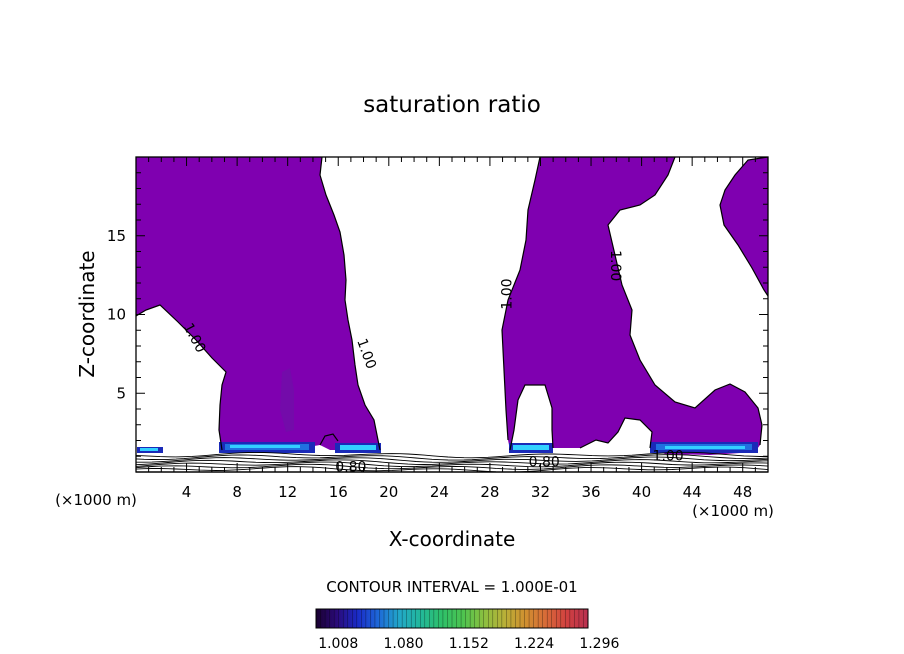 The height and width of the screenshot is (654, 904). I want to click on y-tick-label: 5, so click(121, 393).